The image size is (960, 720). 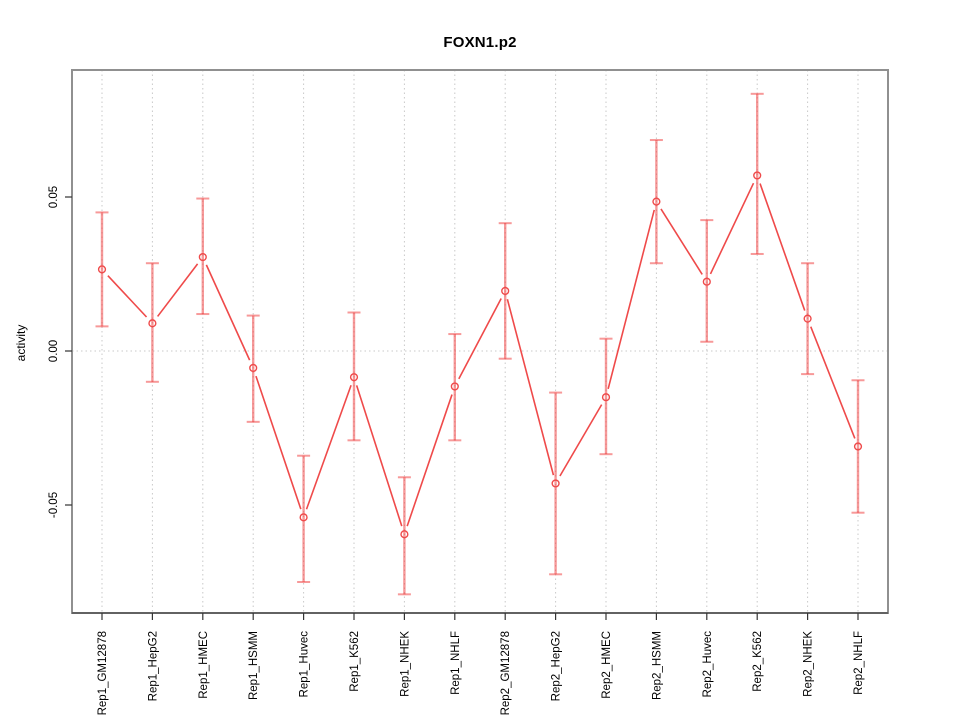 I want to click on x-tick-label: Rep2_Huvec, so click(x=708, y=664).